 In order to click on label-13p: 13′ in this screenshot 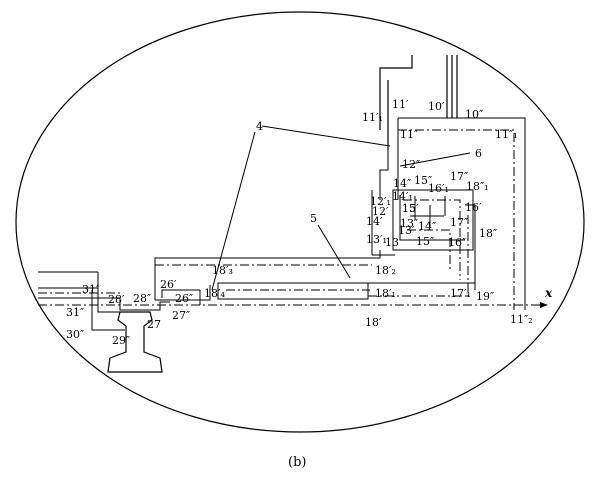, I will do `click(406, 230)`.